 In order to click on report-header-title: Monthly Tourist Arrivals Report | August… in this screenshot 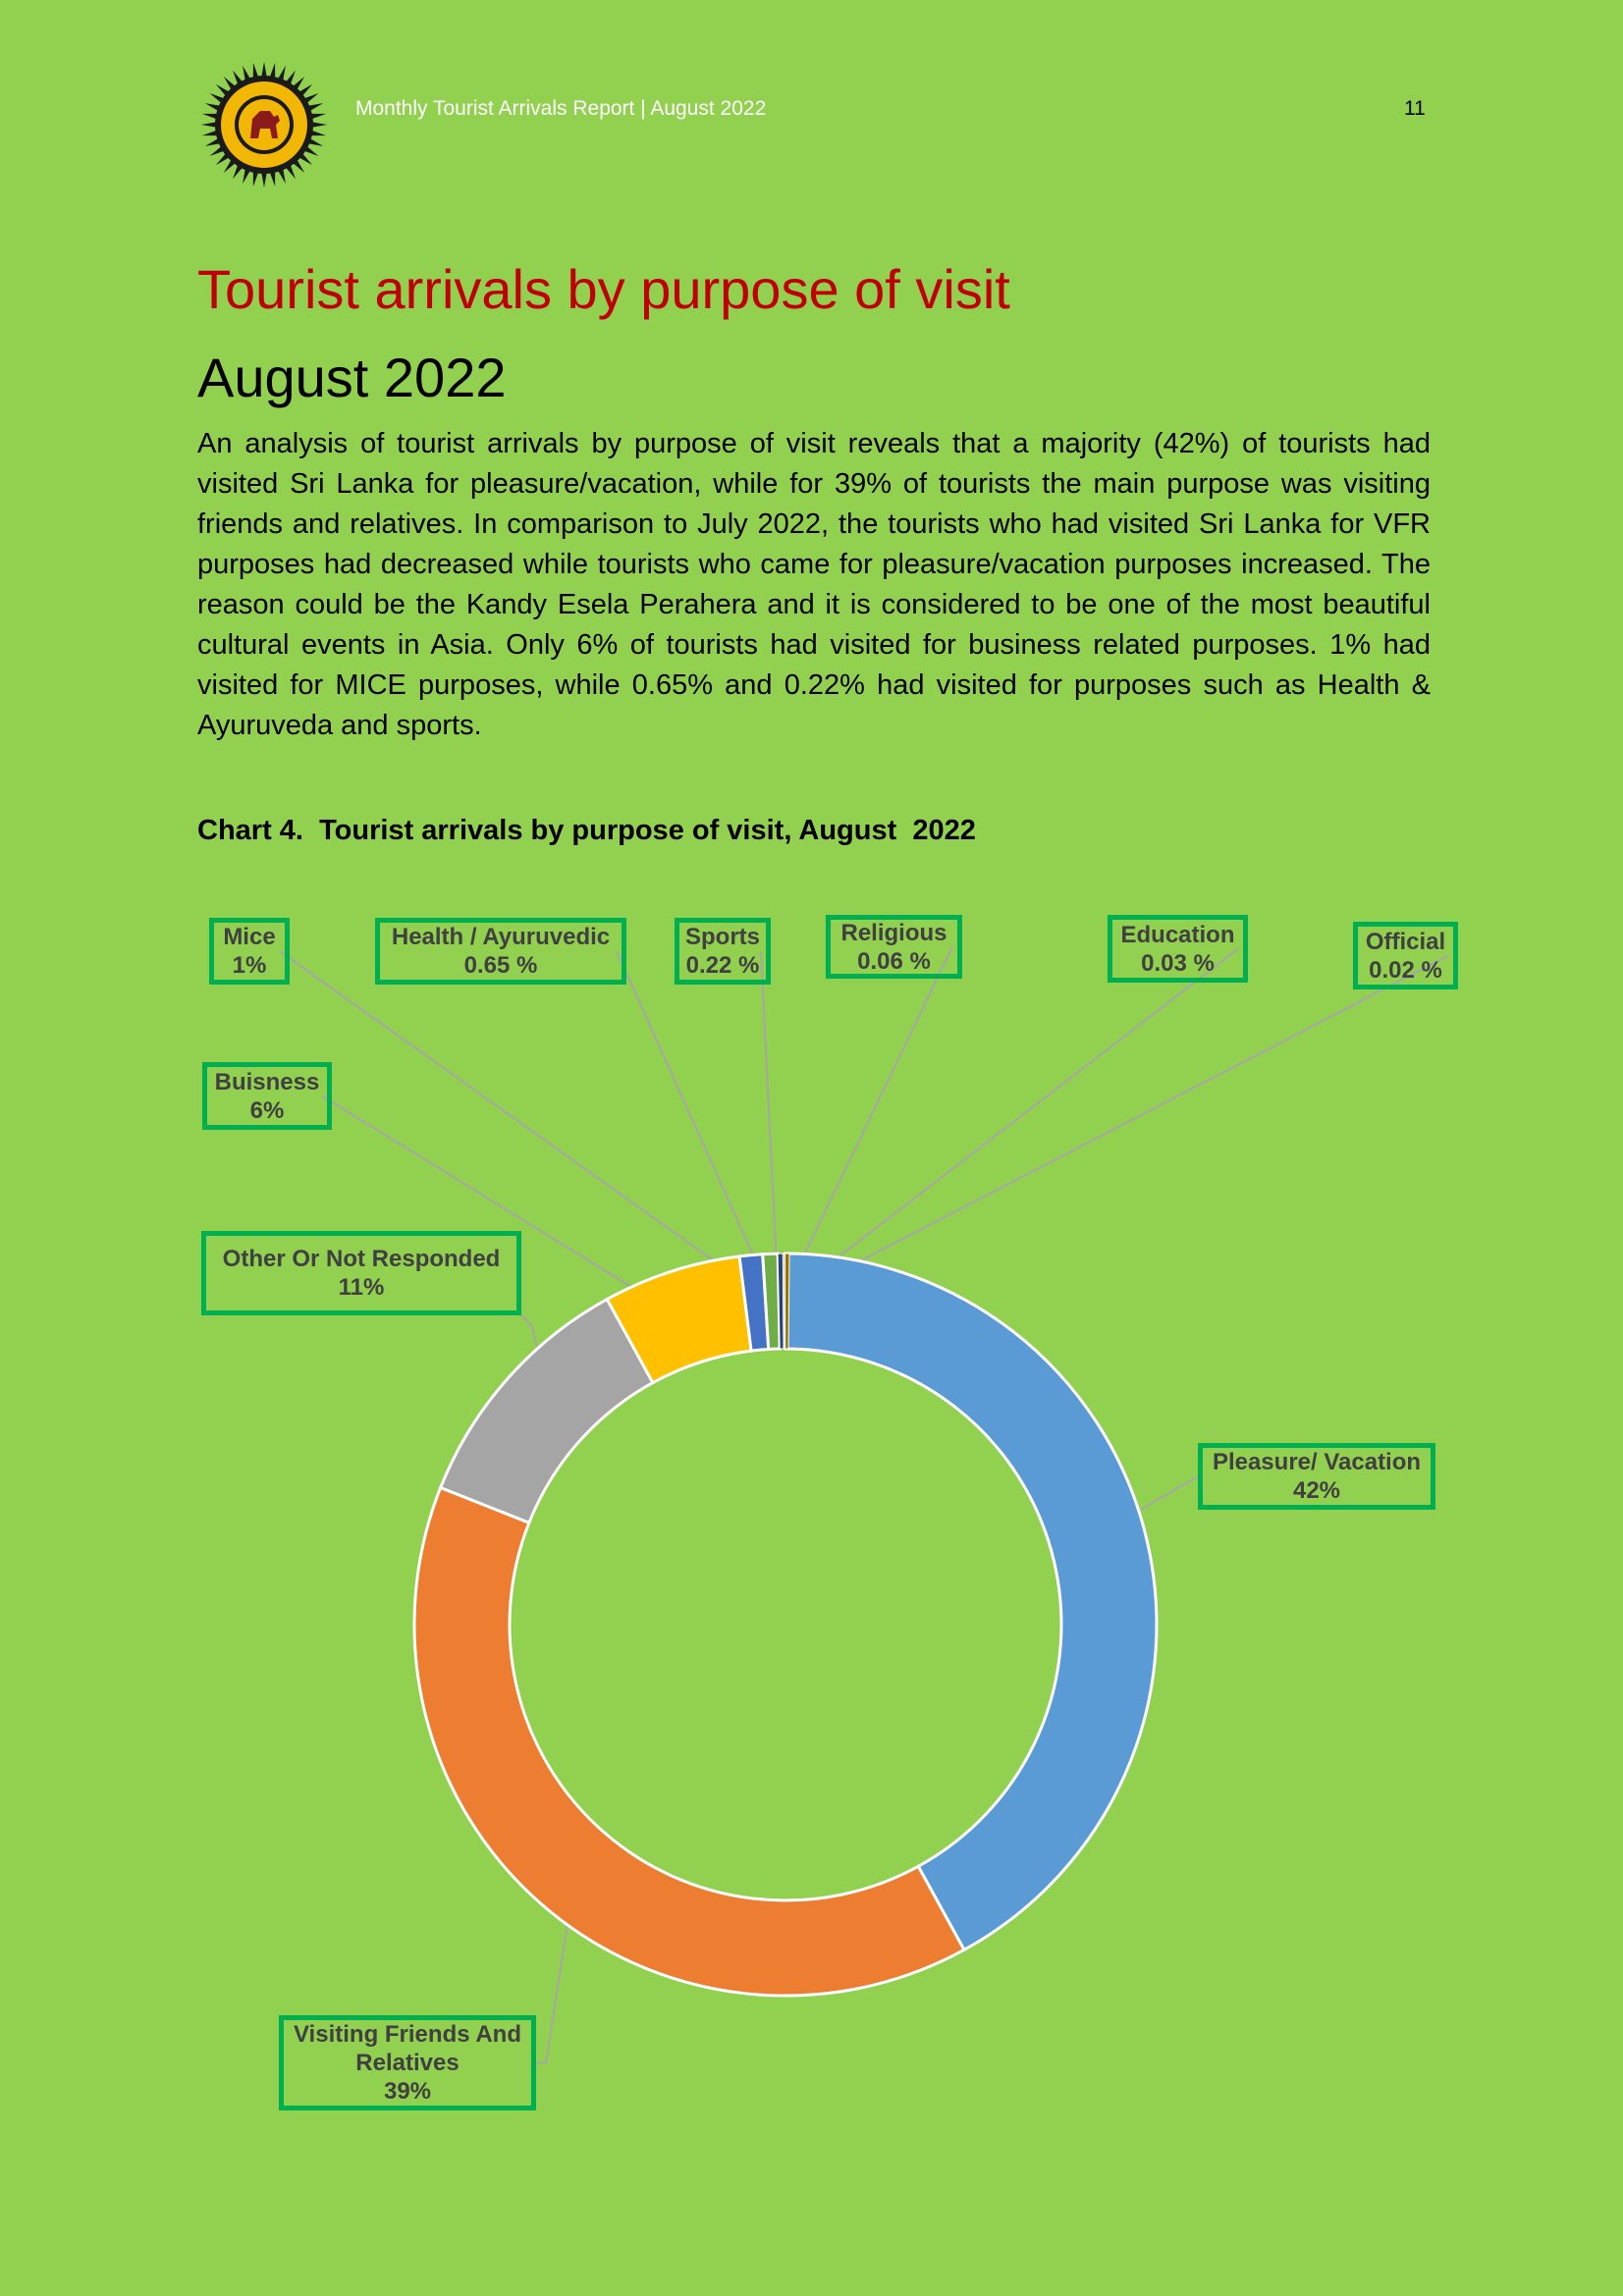, I will do `click(561, 109)`.